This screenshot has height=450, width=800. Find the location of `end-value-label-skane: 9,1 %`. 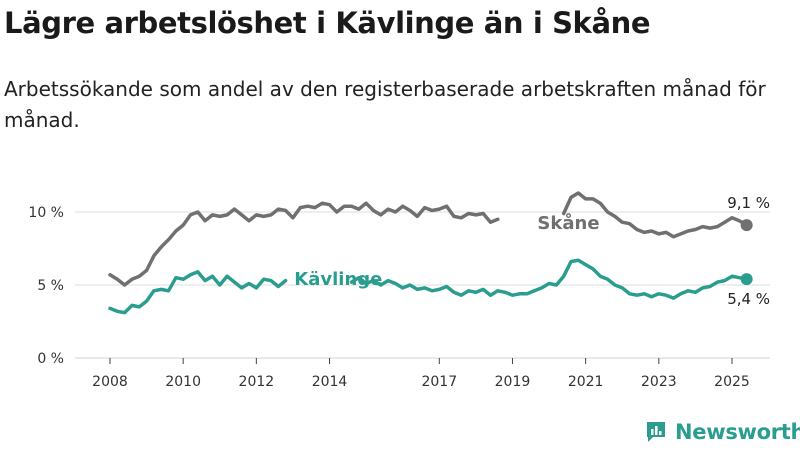

end-value-label-skane: 9,1 % is located at coordinates (748, 203).